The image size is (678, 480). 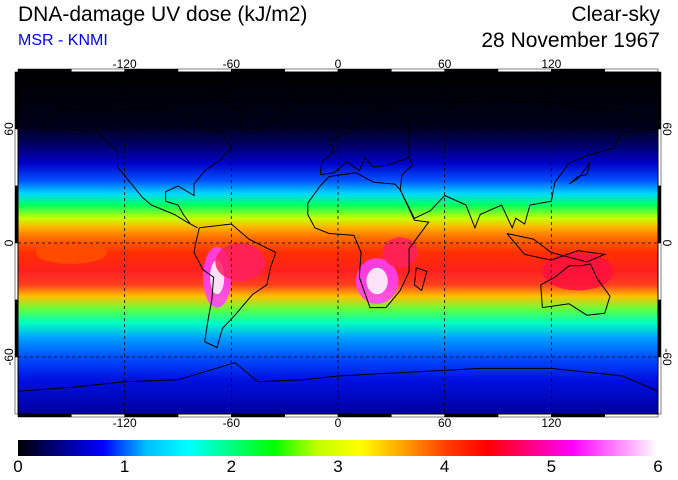 I want to click on colorbar, so click(x=338, y=448).